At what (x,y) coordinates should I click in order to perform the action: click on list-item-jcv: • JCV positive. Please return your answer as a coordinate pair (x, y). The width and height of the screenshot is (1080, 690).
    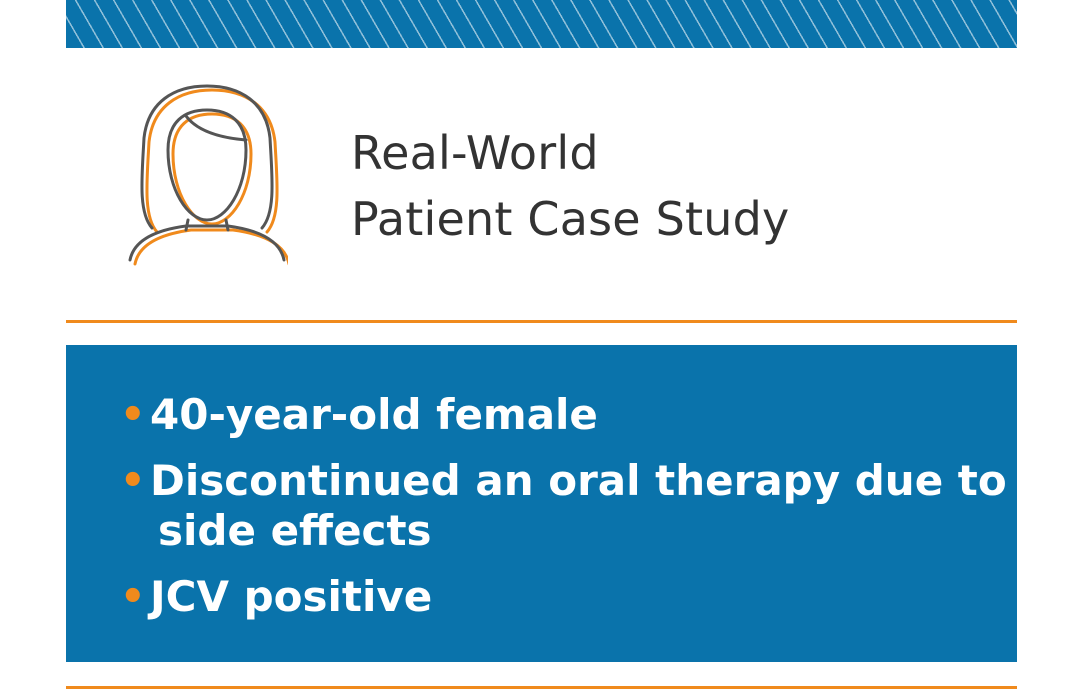
    Looking at the image, I should click on (560, 597).